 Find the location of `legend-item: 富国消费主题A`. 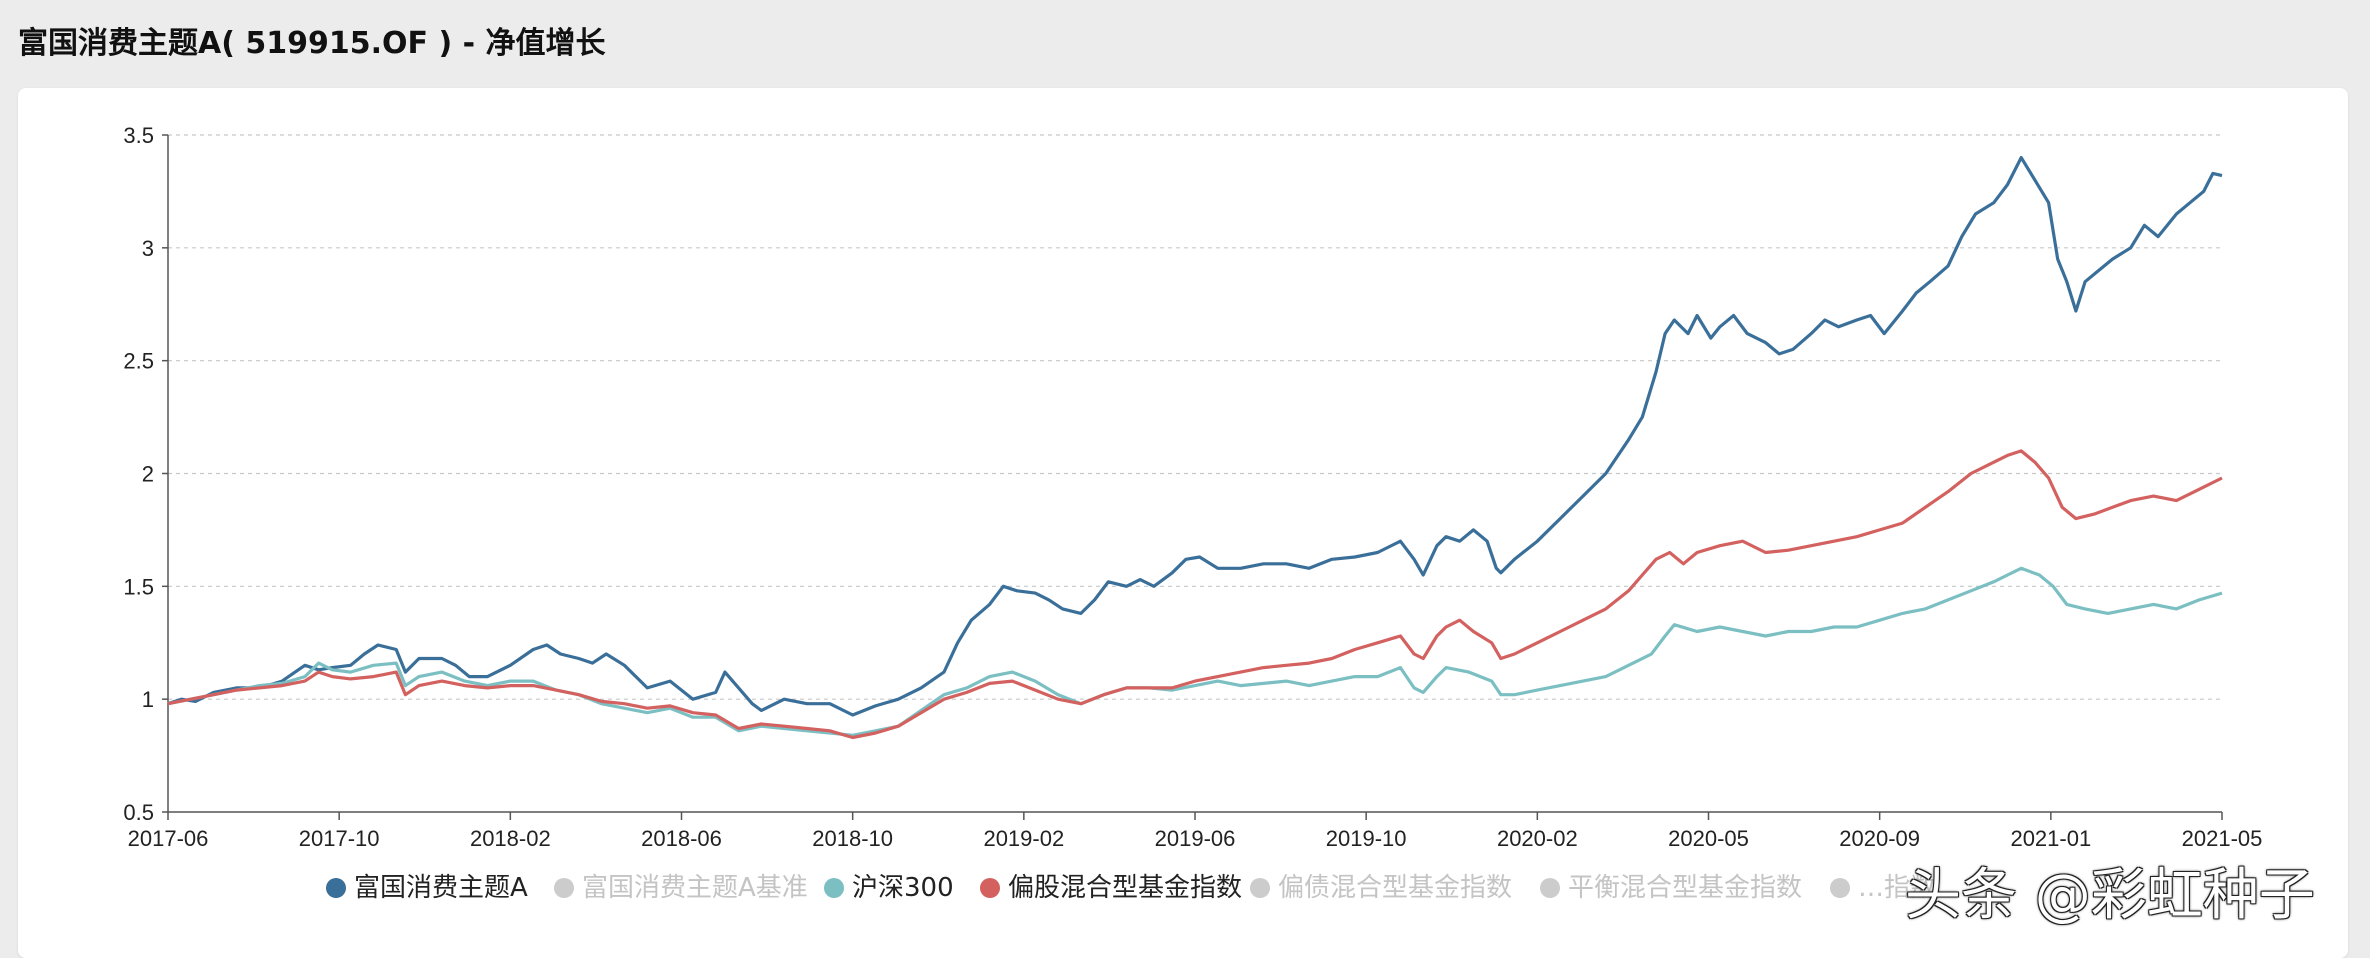

legend-item: 富国消费主题A is located at coordinates (427, 888).